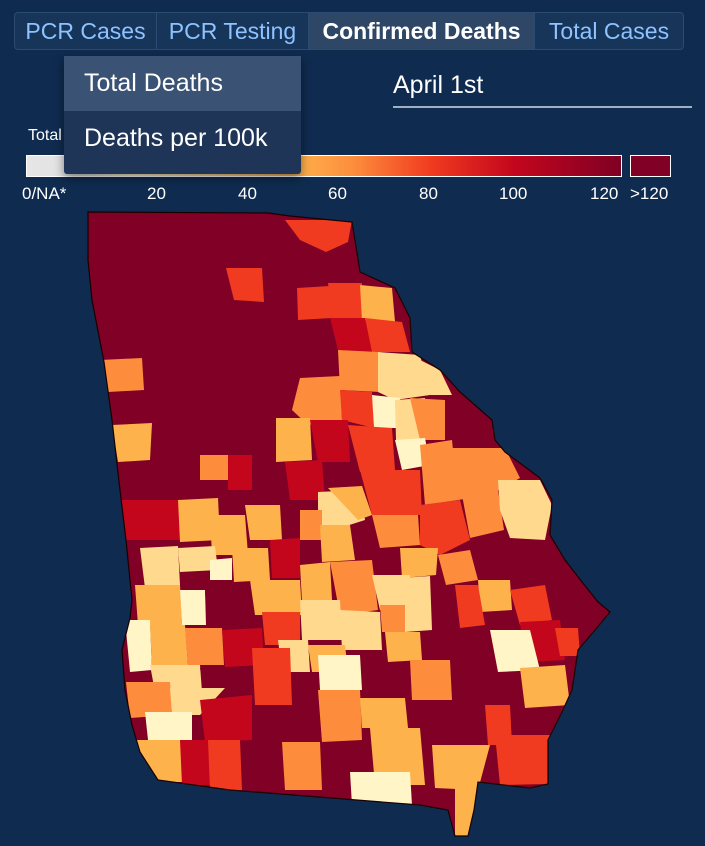 The height and width of the screenshot is (846, 705). Describe the element at coordinates (233, 31) in the screenshot. I see `tab-pcr-testing: PCR Testing` at that location.